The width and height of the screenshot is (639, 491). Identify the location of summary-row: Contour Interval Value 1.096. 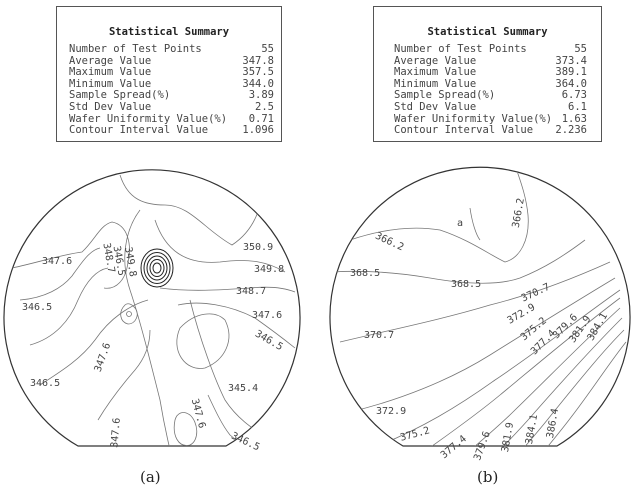
(175, 130).